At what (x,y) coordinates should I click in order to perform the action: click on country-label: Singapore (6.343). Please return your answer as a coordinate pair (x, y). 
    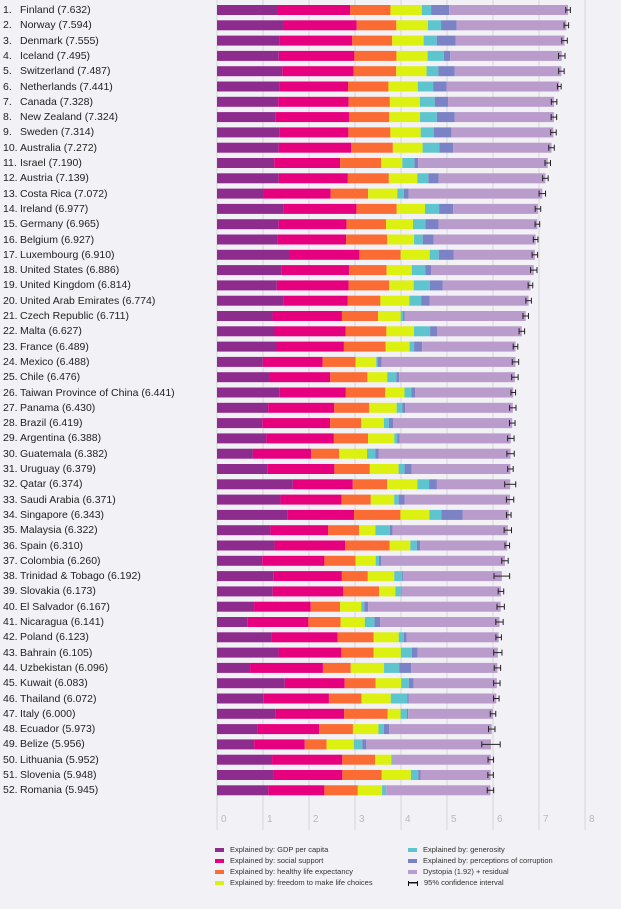
    Looking at the image, I should click on (62, 514).